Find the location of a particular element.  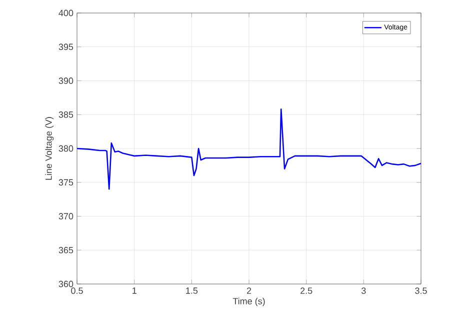

x-tick-label: 2.5 is located at coordinates (306, 291).